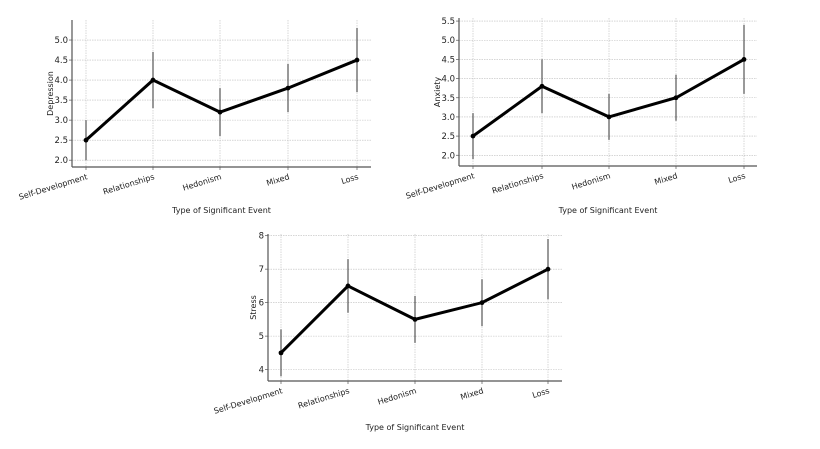 The width and height of the screenshot is (820, 449). I want to click on y-tick-label: 5.5, so click(448, 22).